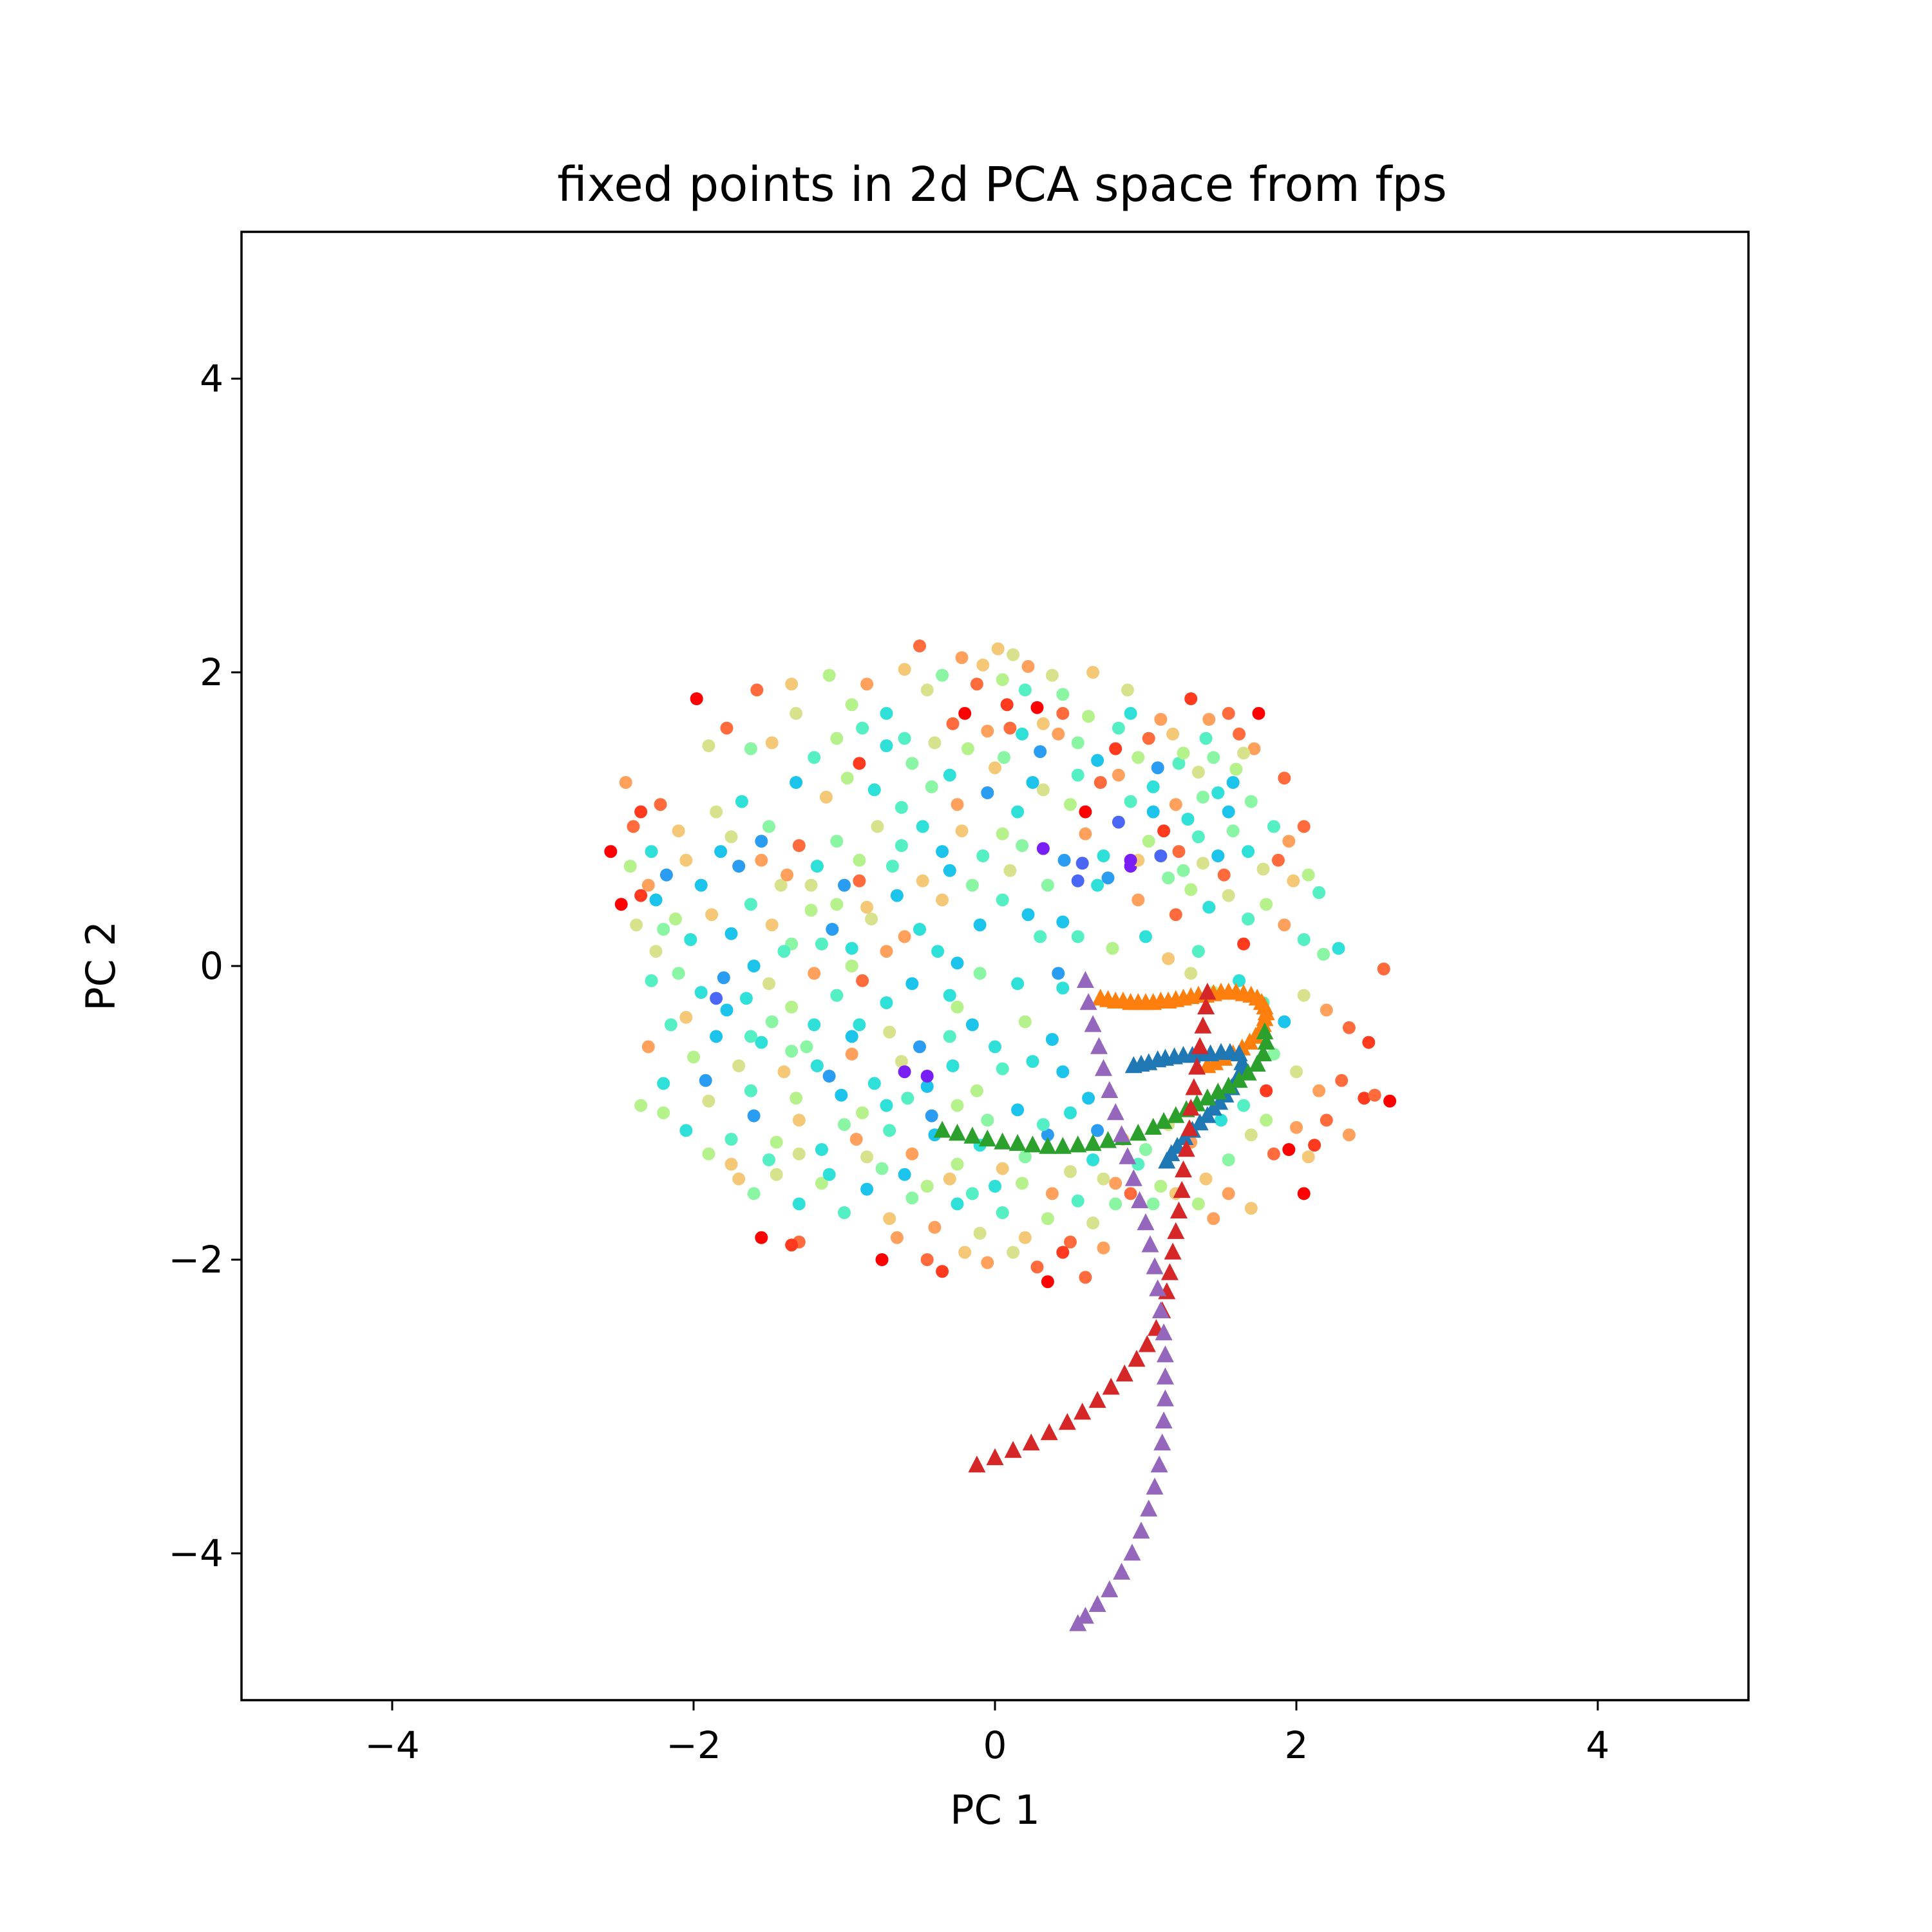  What do you see at coordinates (693, 1745) in the screenshot?
I see `x-tick-label: −2` at bounding box center [693, 1745].